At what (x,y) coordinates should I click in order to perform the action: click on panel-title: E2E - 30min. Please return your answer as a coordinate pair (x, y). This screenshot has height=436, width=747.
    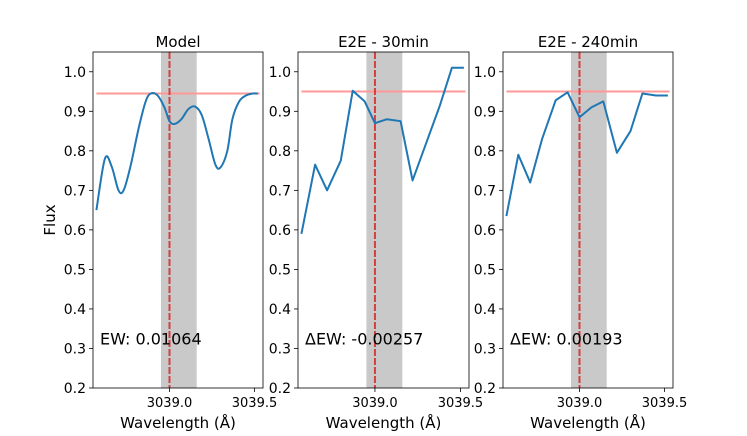
    Looking at the image, I should click on (383, 42).